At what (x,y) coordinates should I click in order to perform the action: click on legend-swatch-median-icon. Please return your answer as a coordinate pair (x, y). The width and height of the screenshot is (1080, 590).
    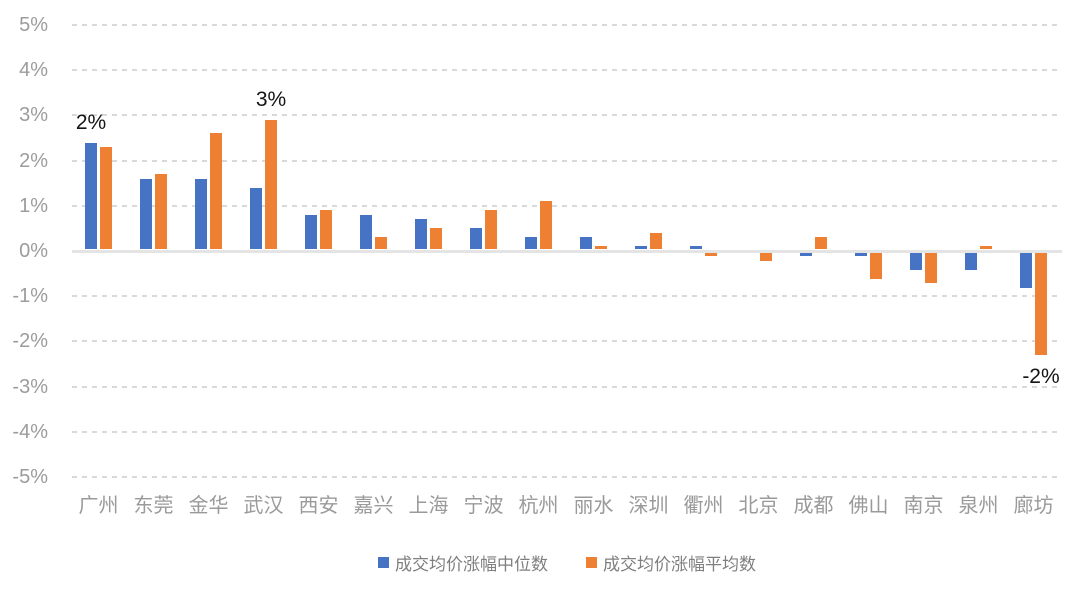
    Looking at the image, I should click on (383, 562).